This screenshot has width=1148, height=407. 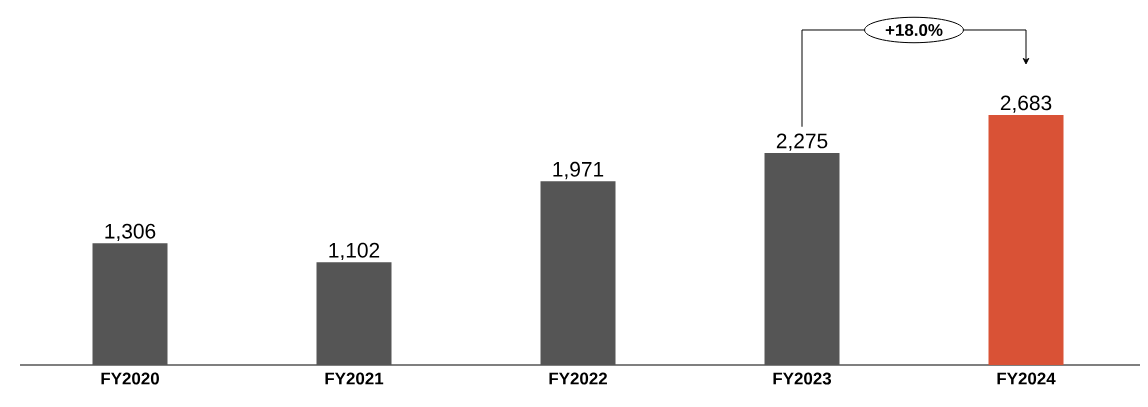 I want to click on x-tick-label: FY2020, so click(x=130, y=378).